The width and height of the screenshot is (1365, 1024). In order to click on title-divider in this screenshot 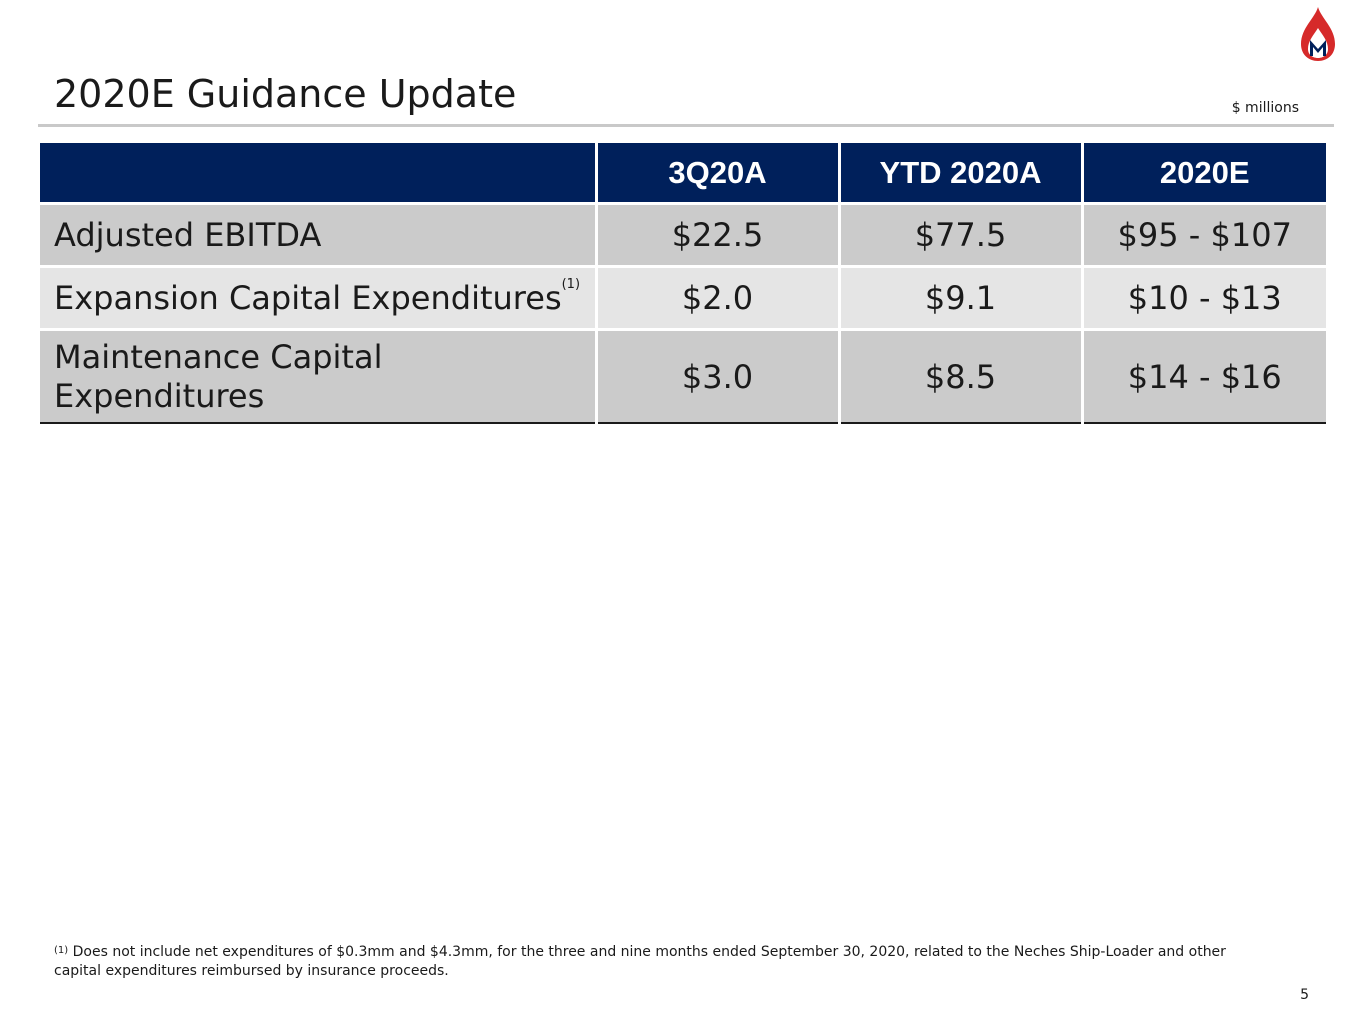, I will do `click(686, 125)`.